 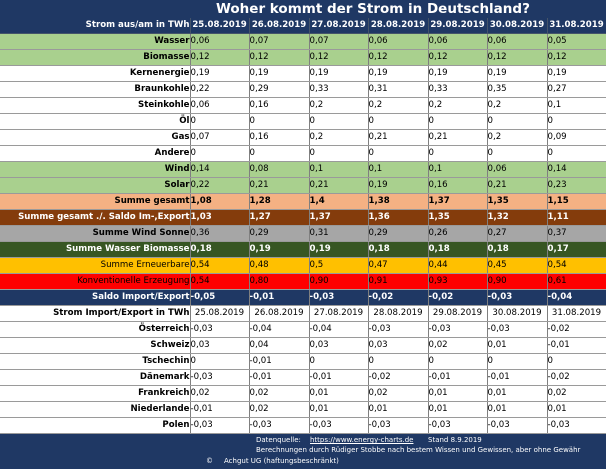 I want to click on row-label: Konventionelle Erzeugung, so click(x=95, y=281).